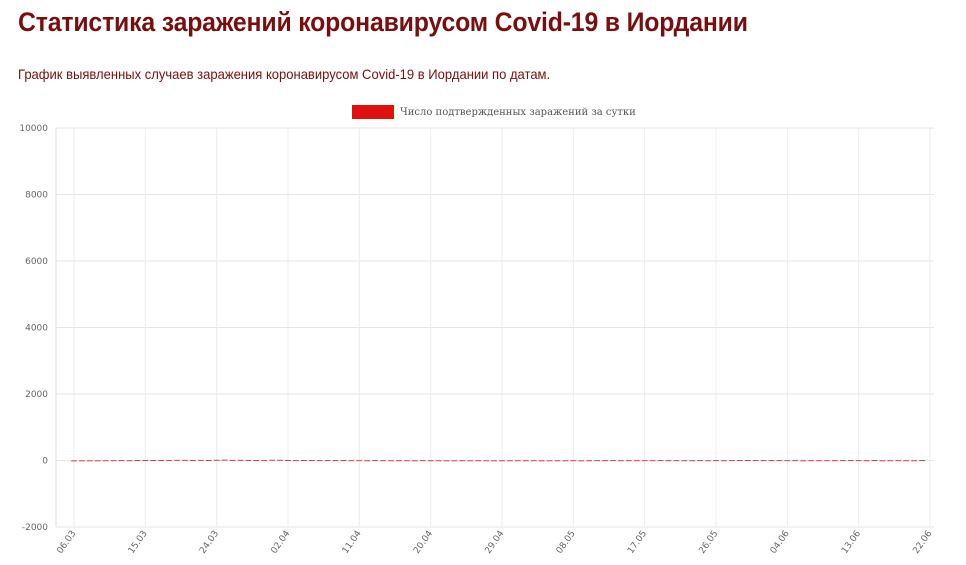 The image size is (966, 565). What do you see at coordinates (138, 542) in the screenshot?
I see `x-tick-label: 15.03` at bounding box center [138, 542].